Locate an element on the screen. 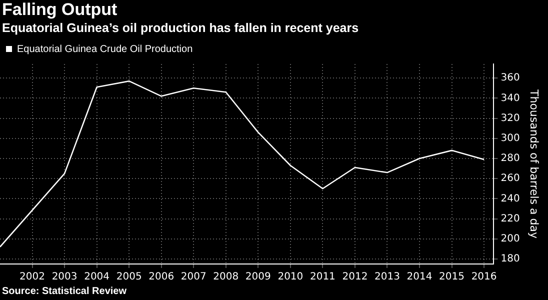 This screenshot has width=548, height=300. x-tick-label: 2008 is located at coordinates (226, 277).